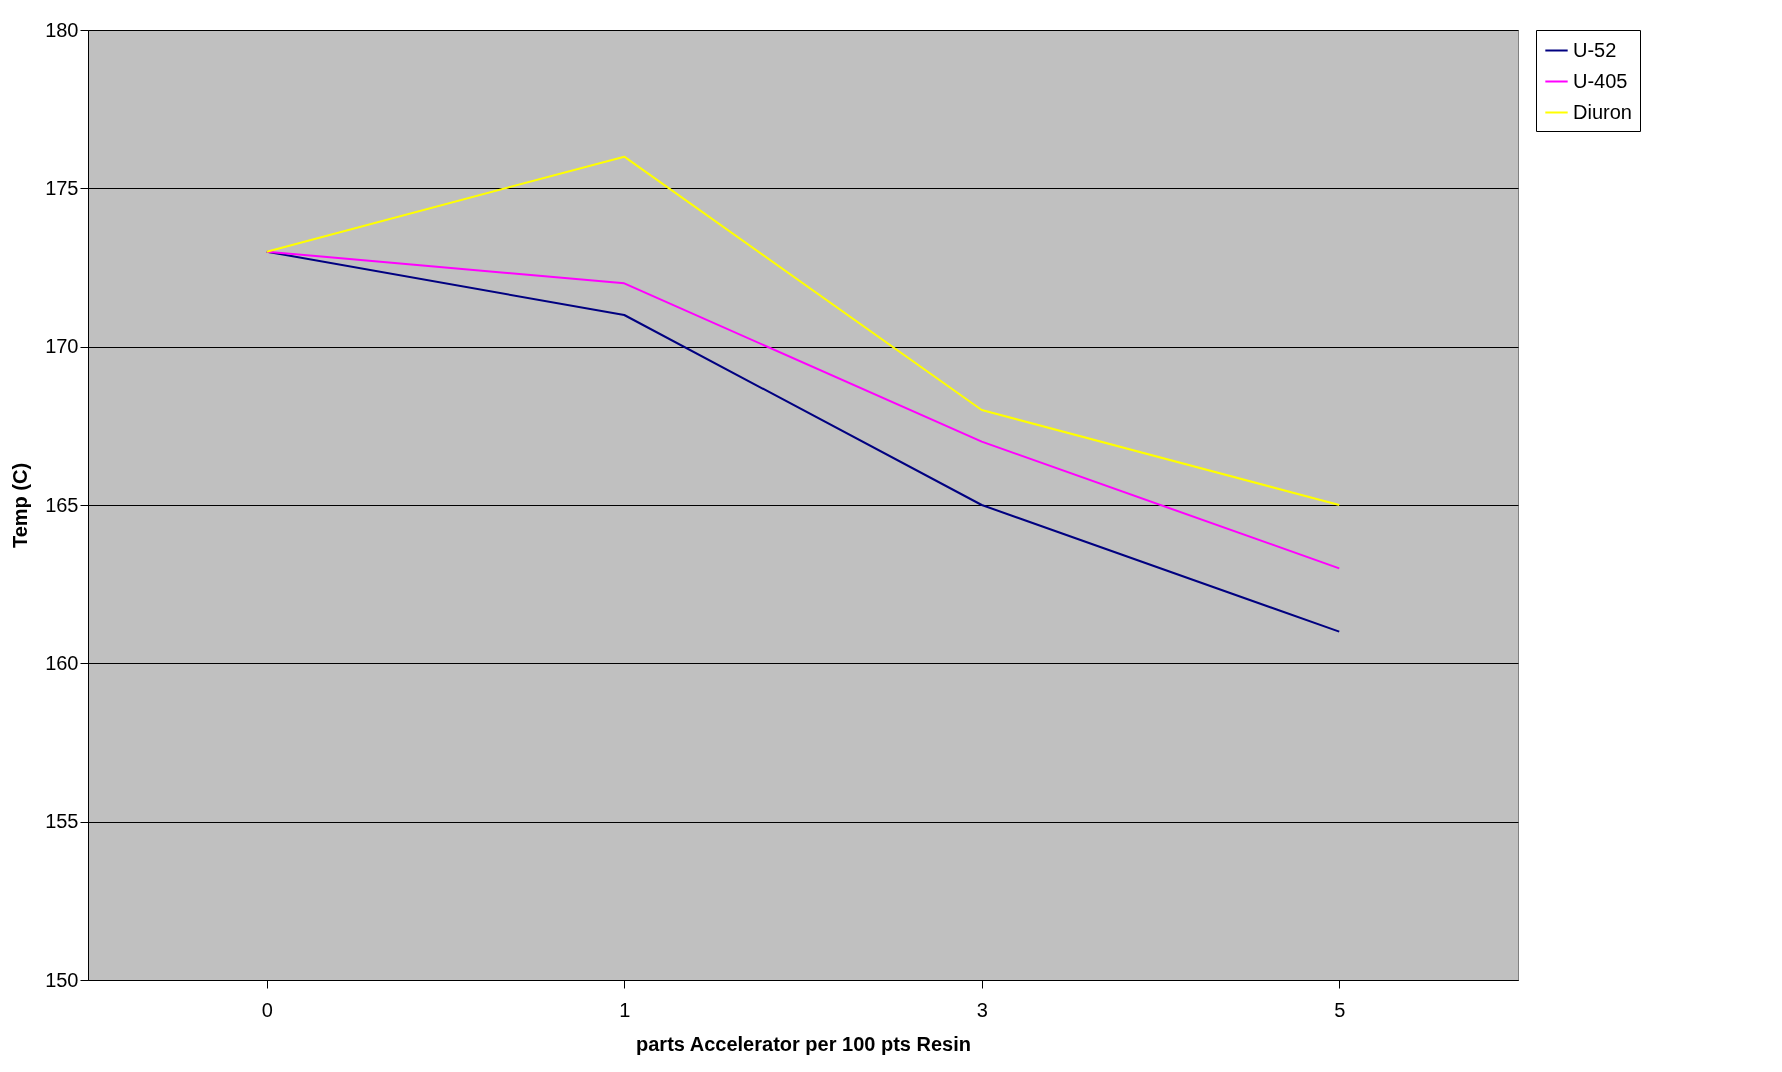  I want to click on y-tick-label: 160, so click(62, 662).